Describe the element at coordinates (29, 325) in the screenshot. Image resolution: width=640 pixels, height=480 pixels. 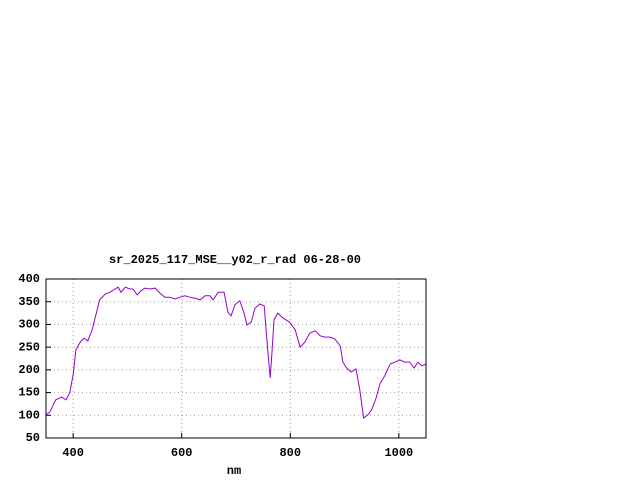
I see `y-tick-label: 300` at that location.